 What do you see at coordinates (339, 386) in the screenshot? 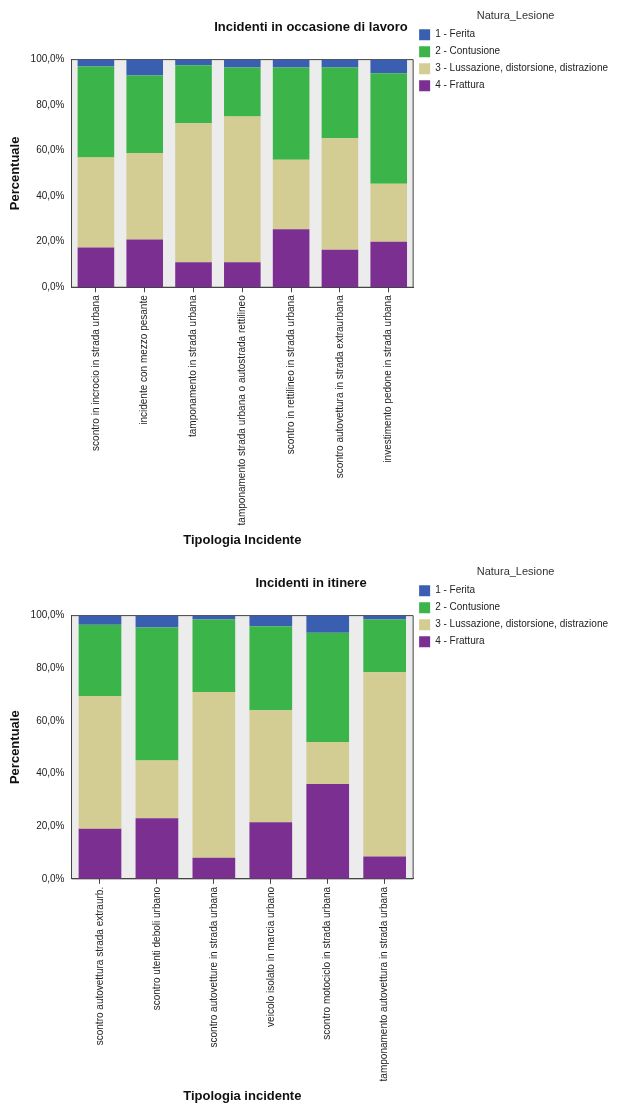
I see `x-tick-label: scontro autovettura in strada extraurbana` at bounding box center [339, 386].